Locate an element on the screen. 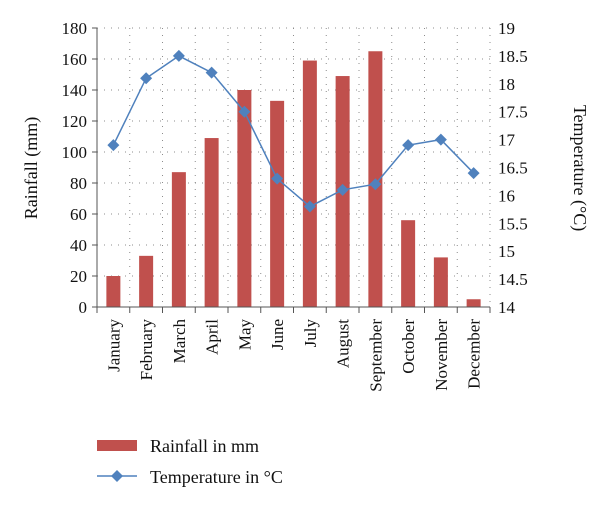 This screenshot has width=600, height=510. y2-tick-label: 15.5 is located at coordinates (513, 223).